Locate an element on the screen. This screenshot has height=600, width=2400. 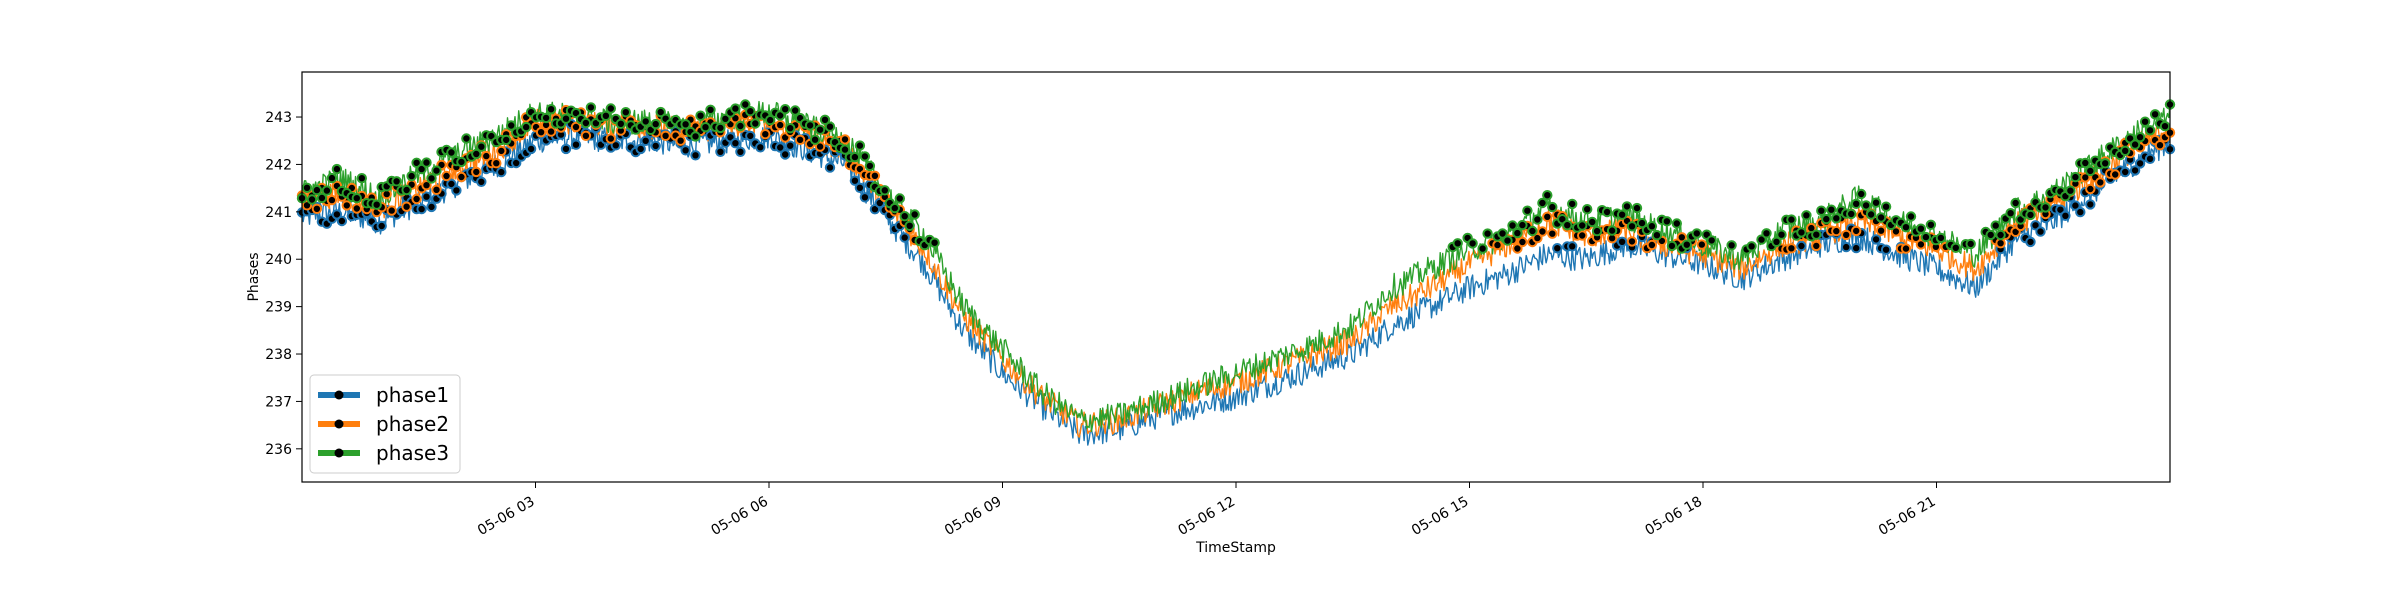
legend-entry-phase2: phase2 is located at coordinates (383, 424).